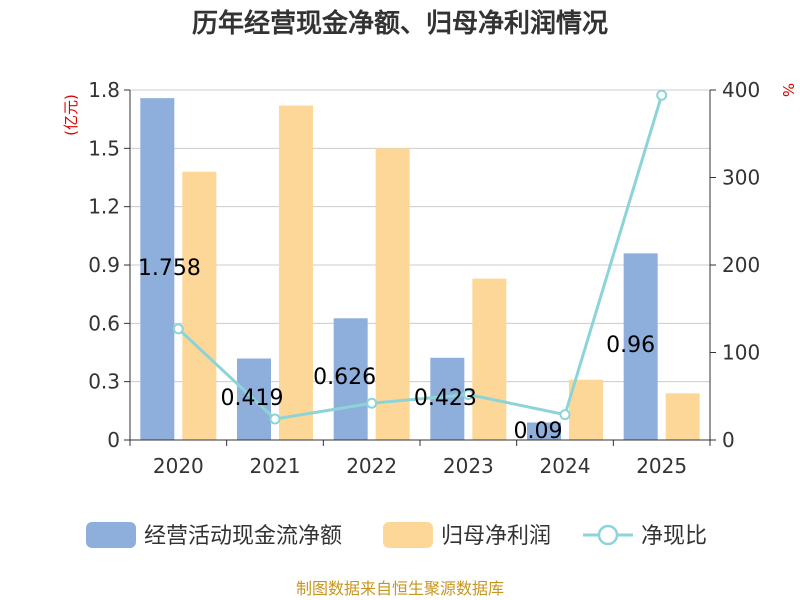 This screenshot has width=800, height=600. What do you see at coordinates (445, 398) in the screenshot?
I see `cash-data-label: 0.423` at bounding box center [445, 398].